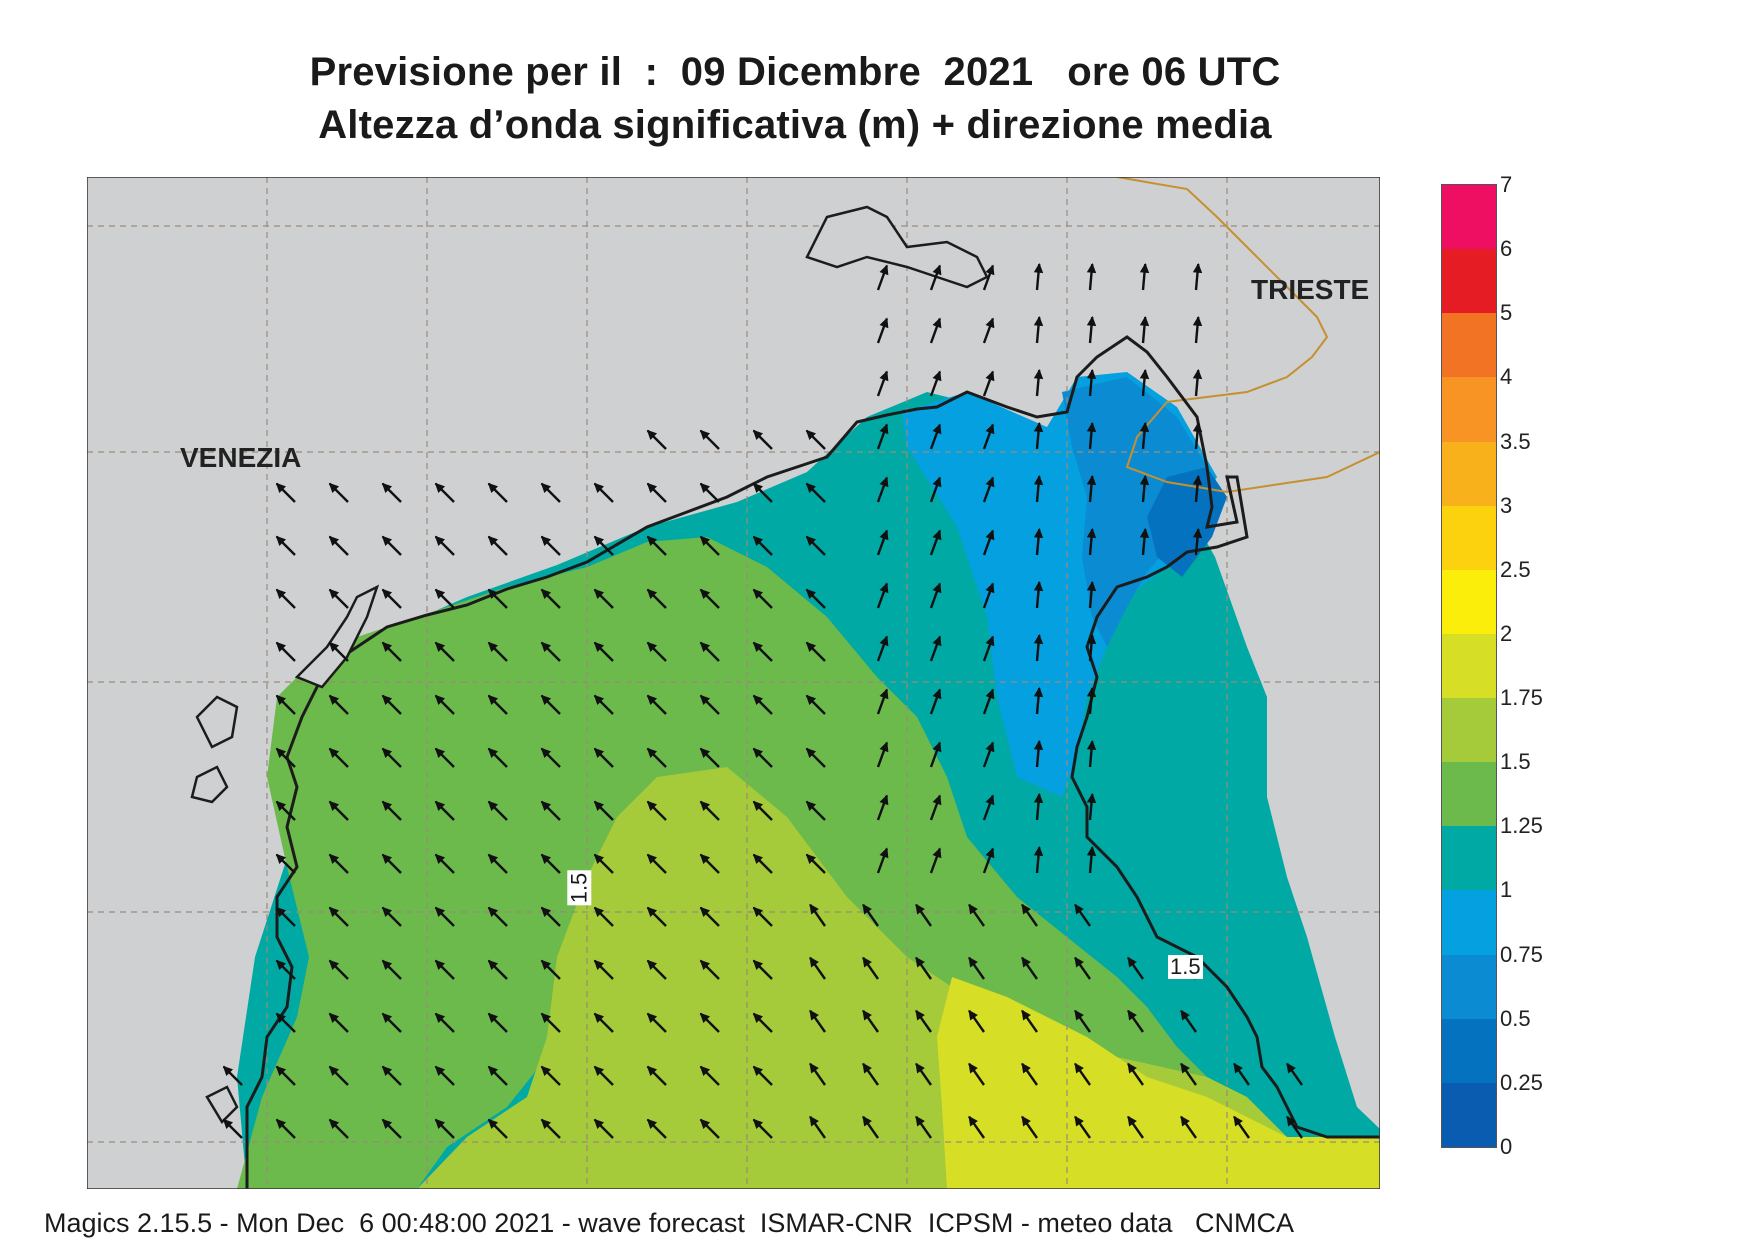 The height and width of the screenshot is (1242, 1755). Describe the element at coordinates (241, 457) in the screenshot. I see `place-label-venezia: VENEZIA` at that location.